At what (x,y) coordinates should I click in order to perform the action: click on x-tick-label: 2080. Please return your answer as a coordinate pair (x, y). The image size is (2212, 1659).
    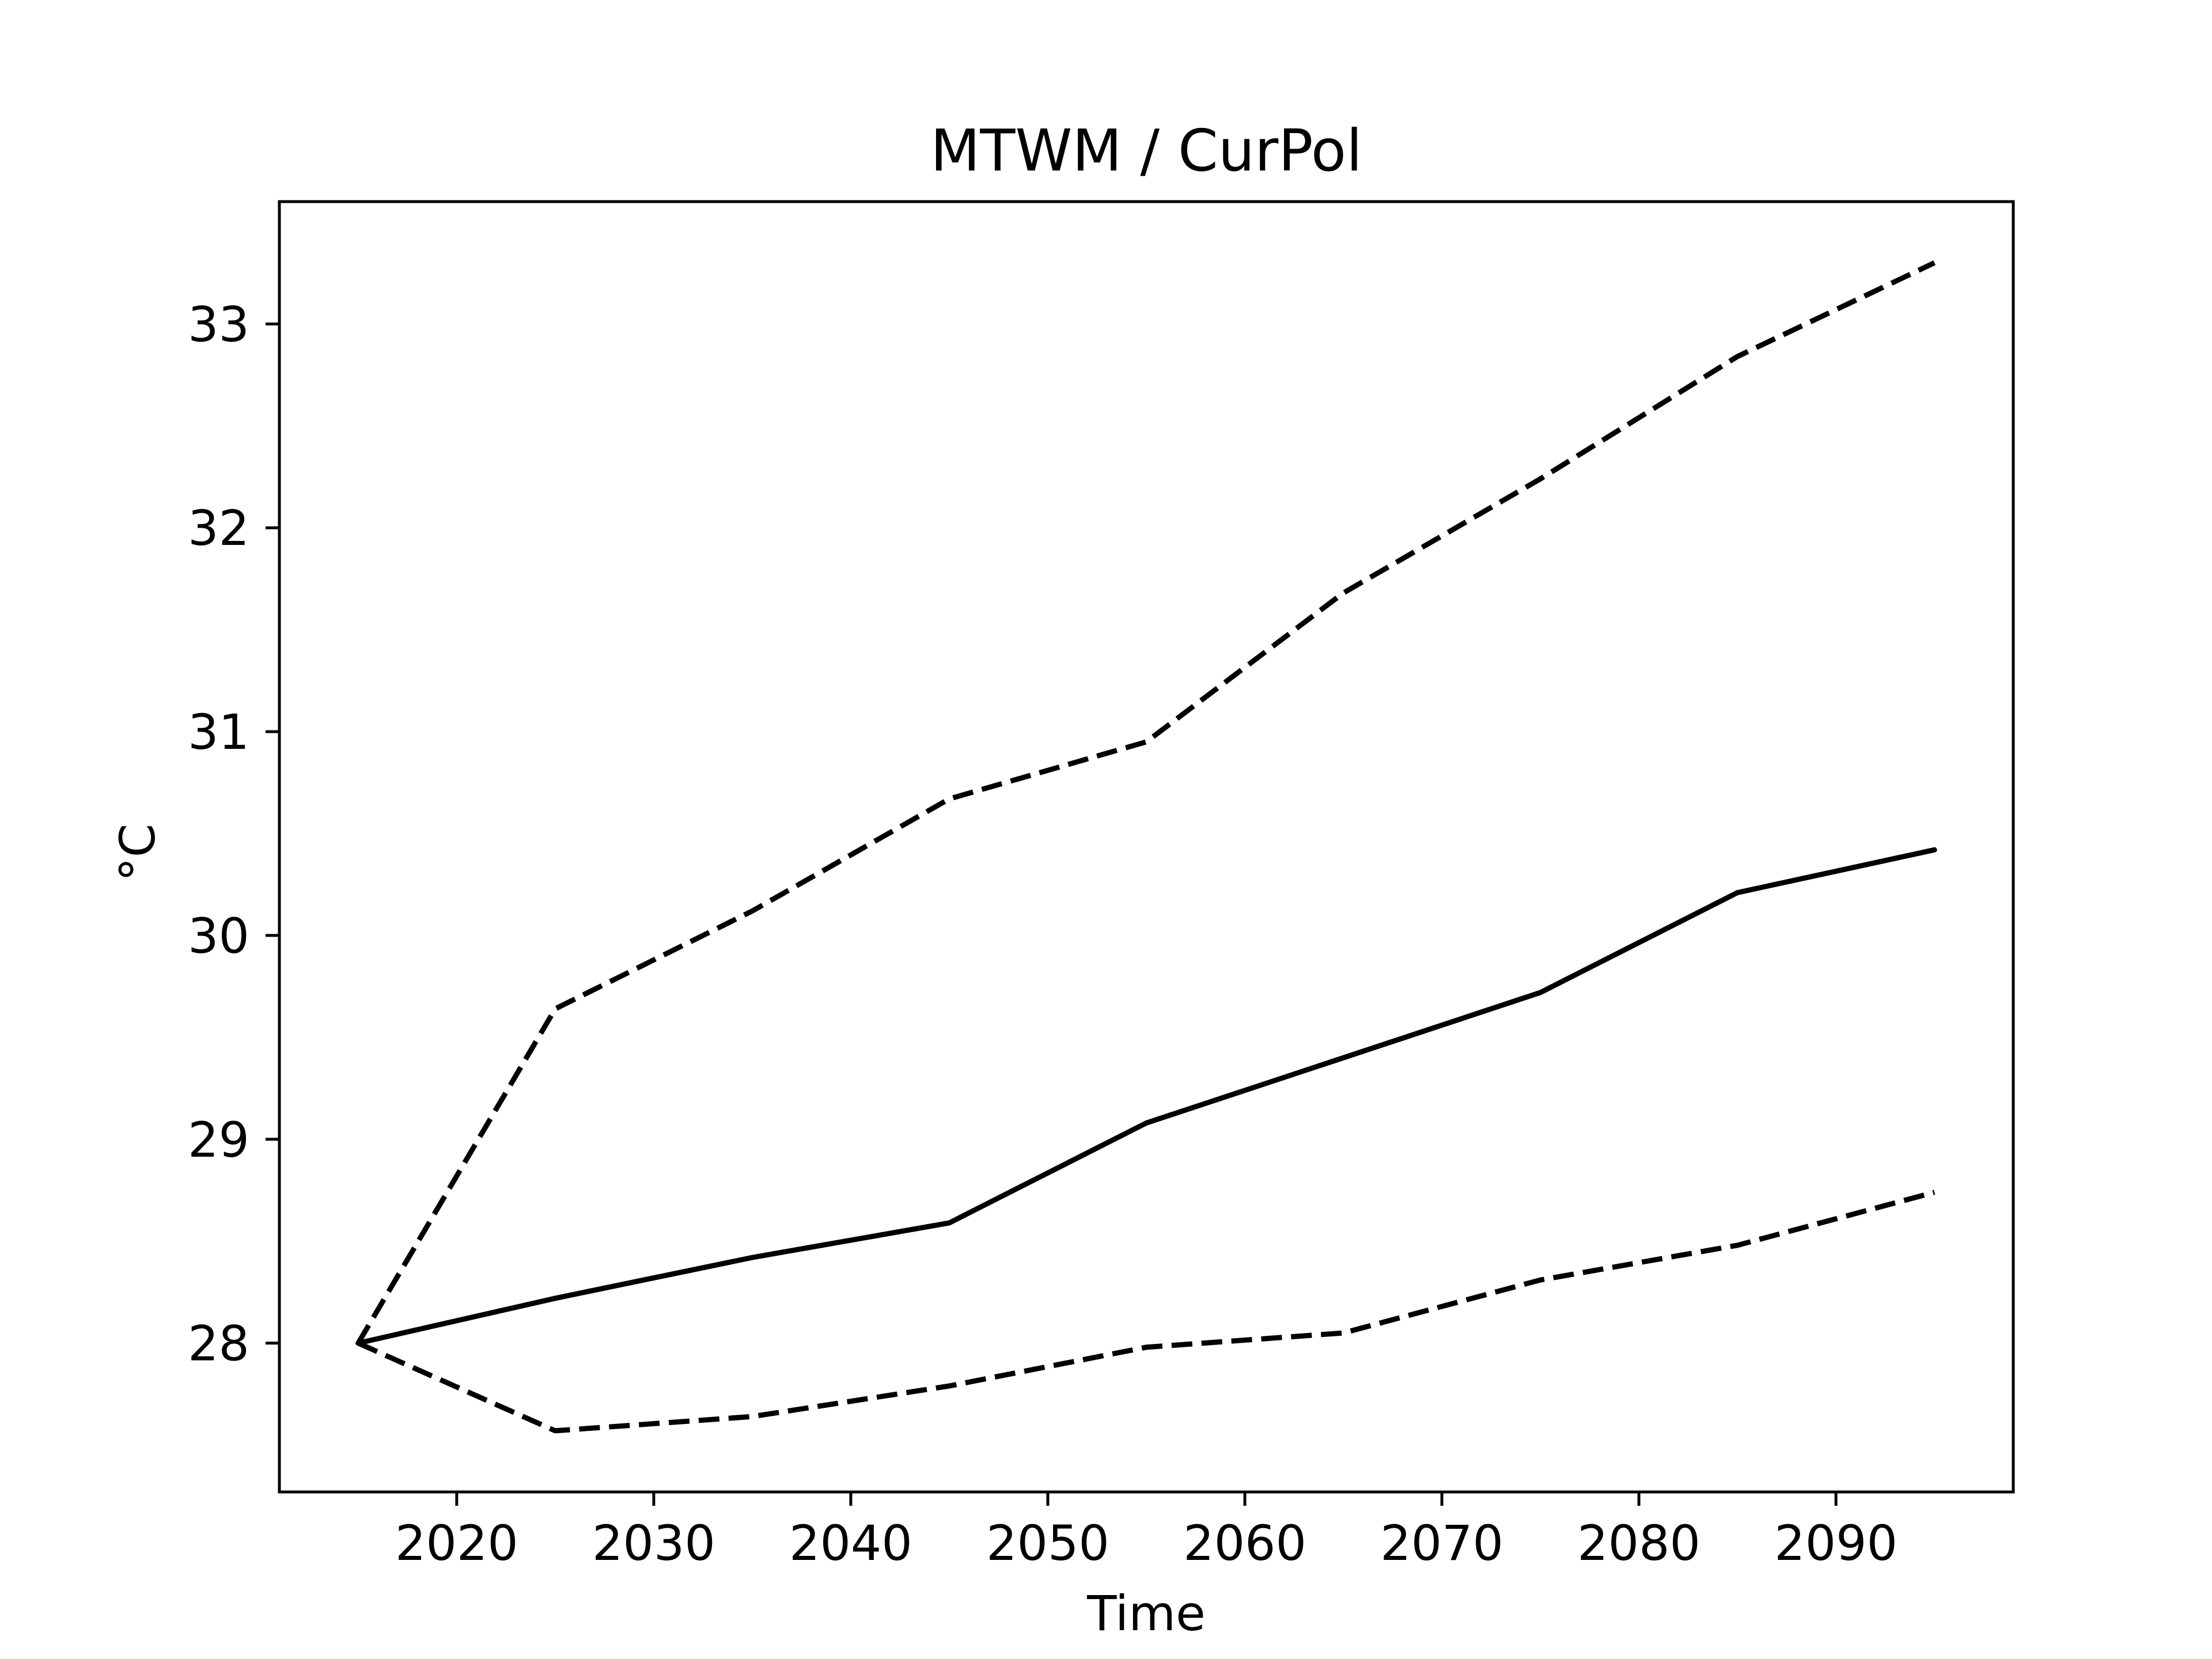
    Looking at the image, I should click on (1638, 1543).